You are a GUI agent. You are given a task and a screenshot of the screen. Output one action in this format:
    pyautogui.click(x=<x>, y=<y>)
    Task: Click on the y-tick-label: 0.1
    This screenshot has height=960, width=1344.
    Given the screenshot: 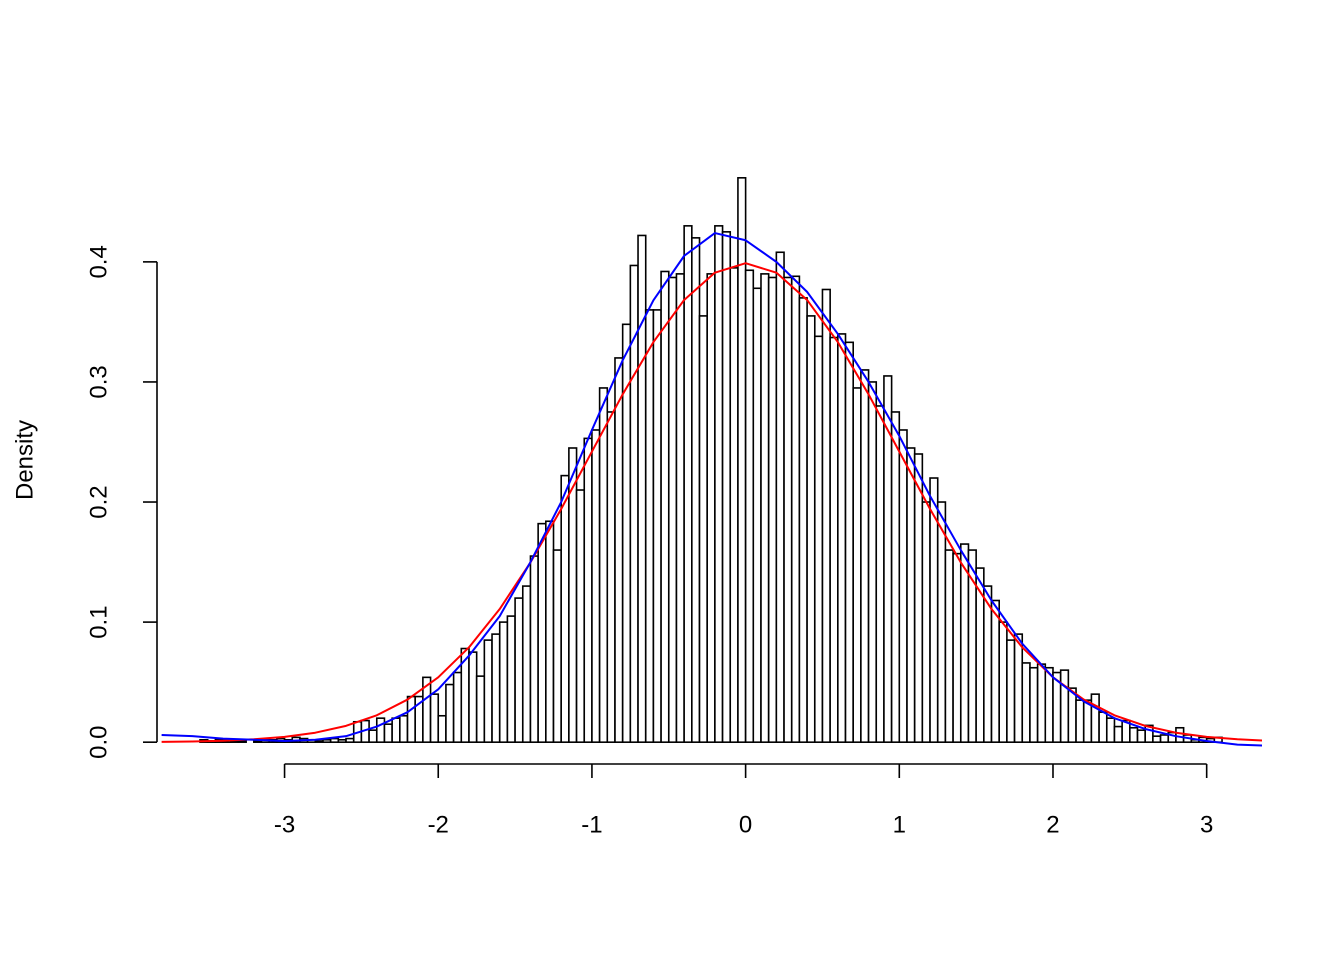 What is the action you would take?
    pyautogui.click(x=98, y=621)
    